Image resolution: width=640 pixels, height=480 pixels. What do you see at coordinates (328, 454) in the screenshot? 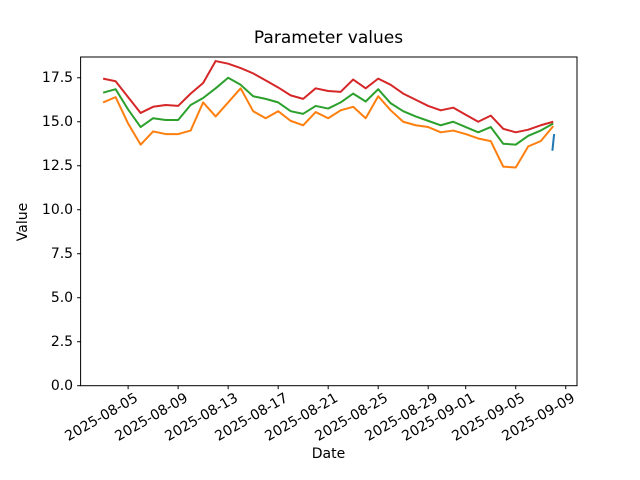
I see `x-axis-title: Date` at bounding box center [328, 454].